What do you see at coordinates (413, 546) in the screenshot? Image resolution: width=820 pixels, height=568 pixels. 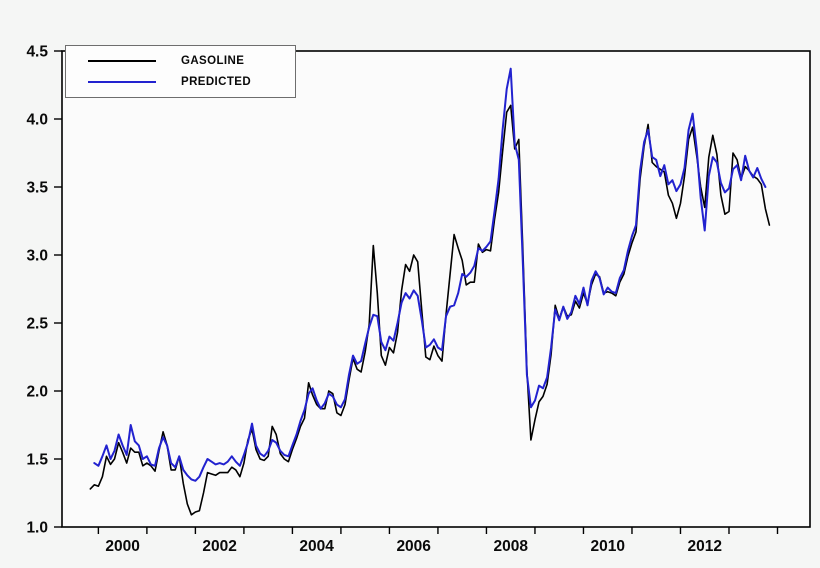 I see `x-axis-tick-label: 2006` at bounding box center [413, 546].